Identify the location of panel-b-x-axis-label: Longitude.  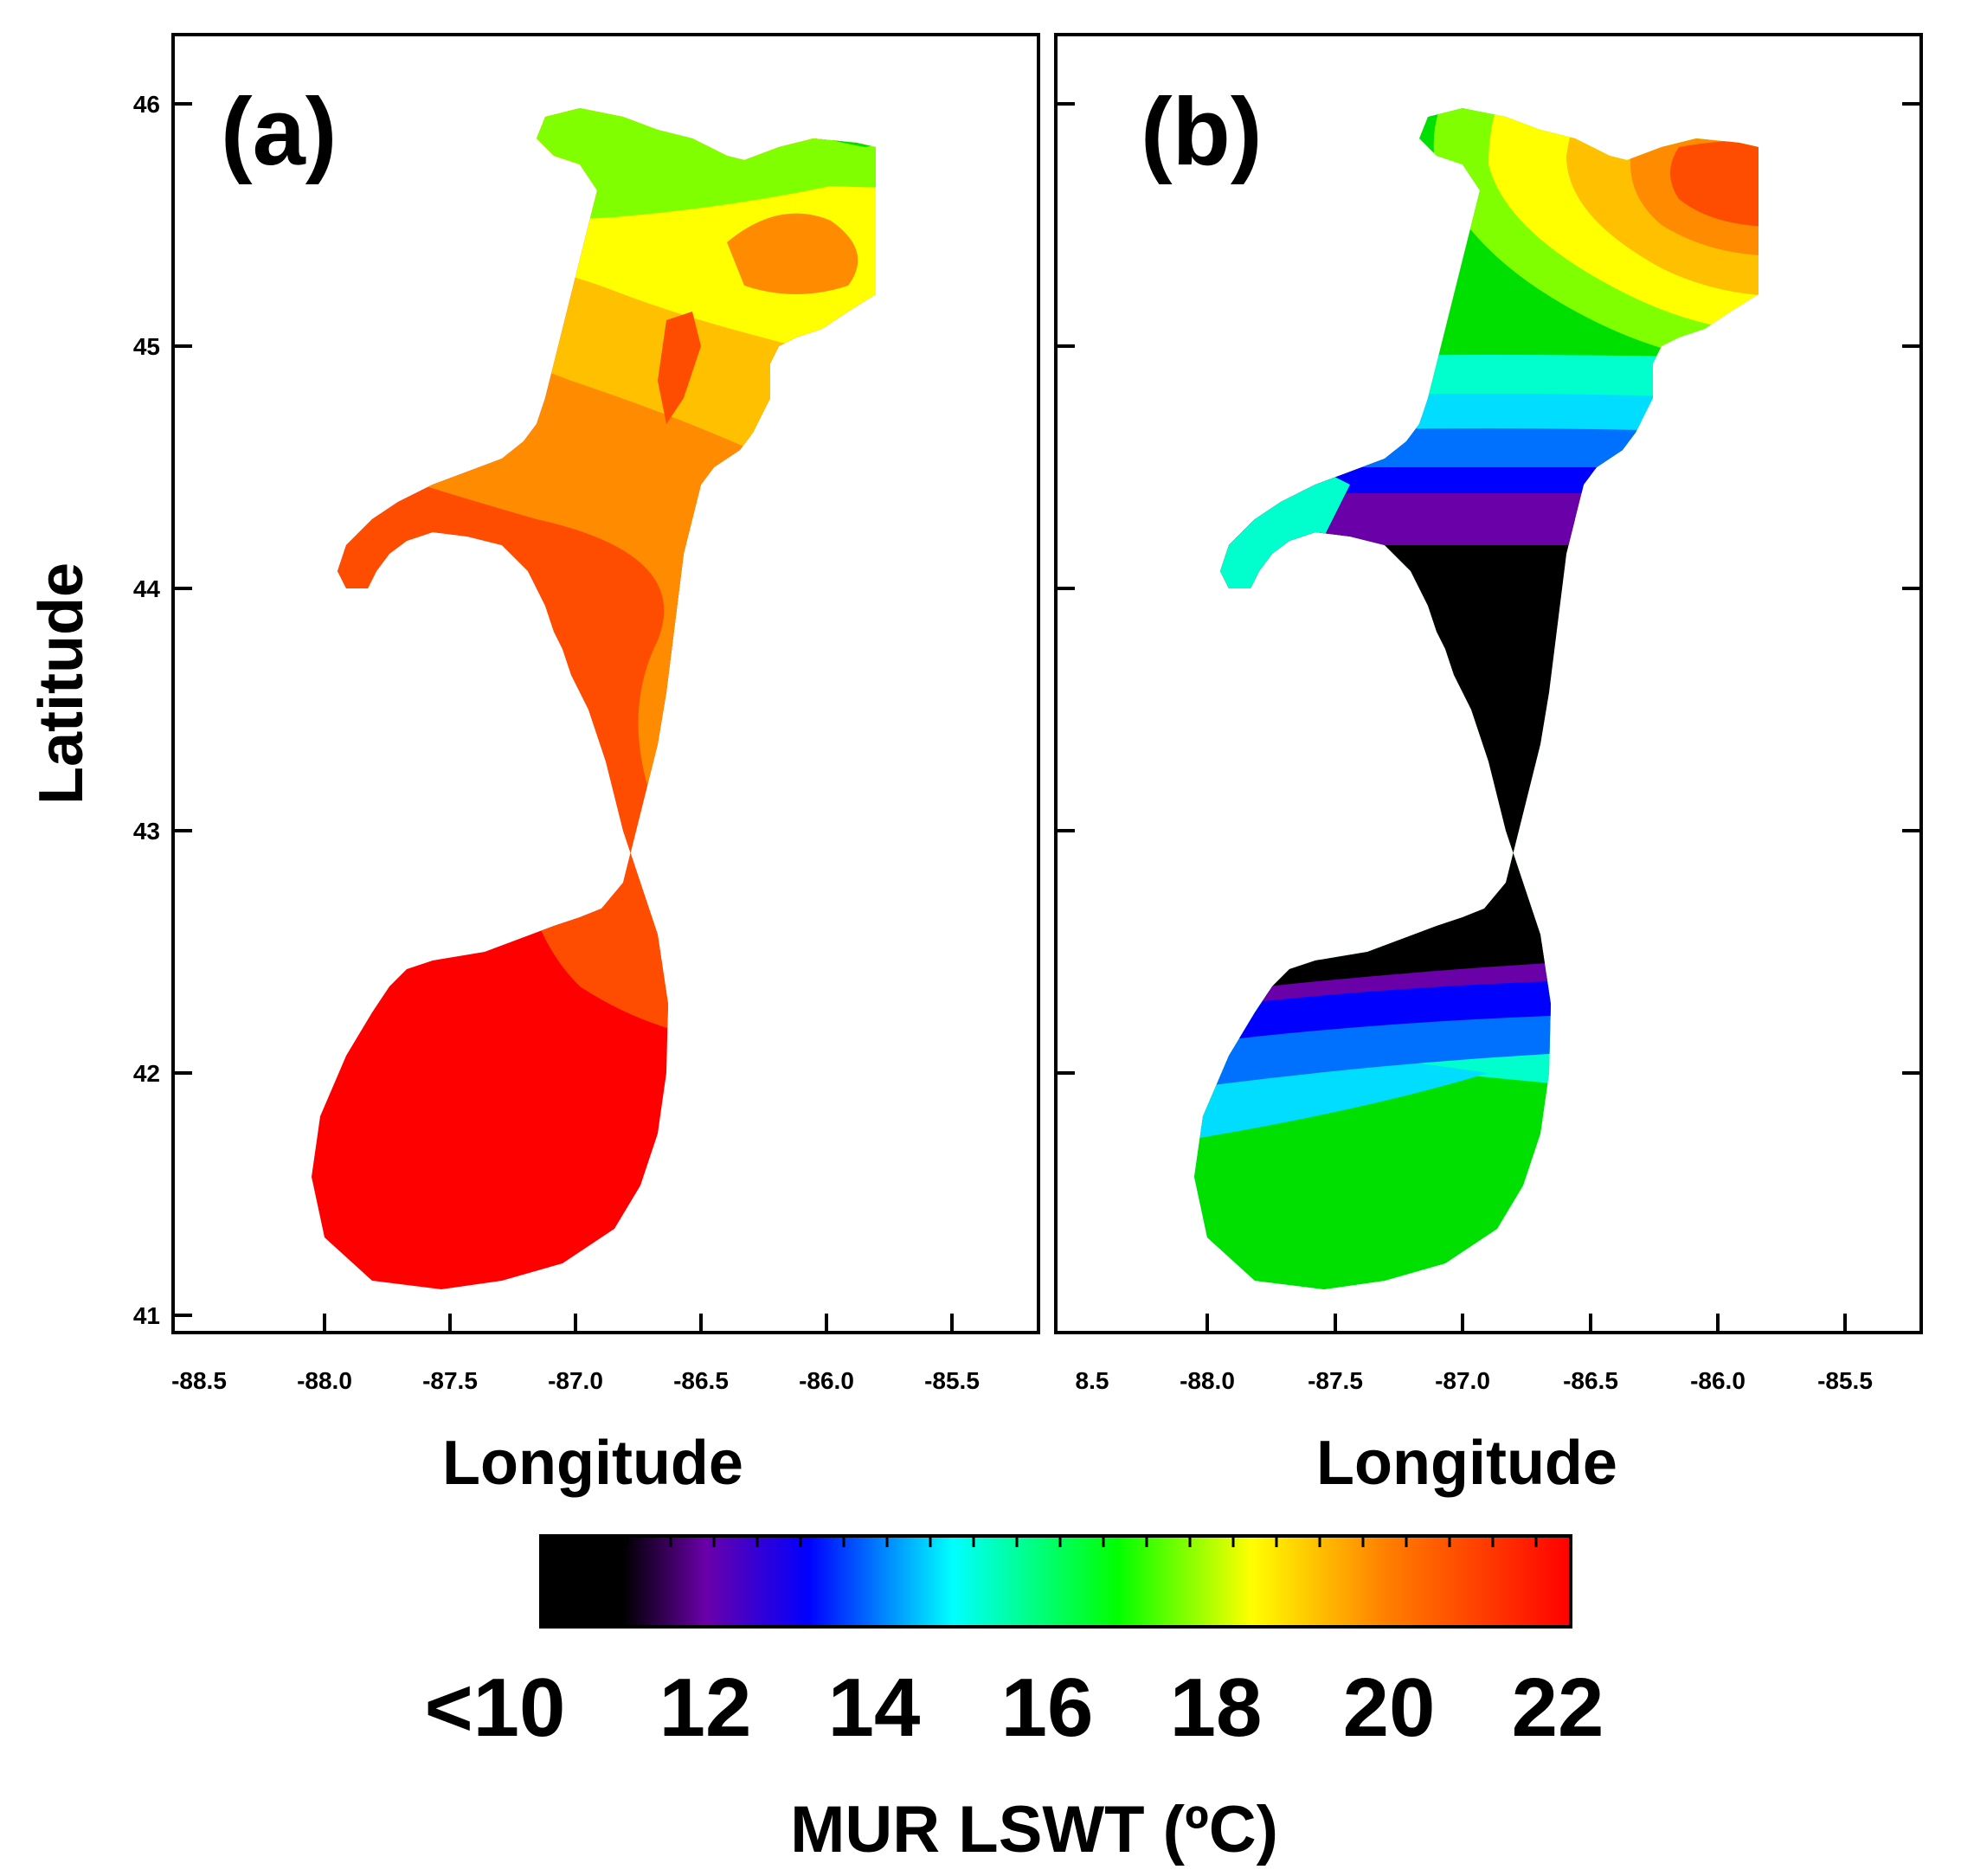
(1466, 1463).